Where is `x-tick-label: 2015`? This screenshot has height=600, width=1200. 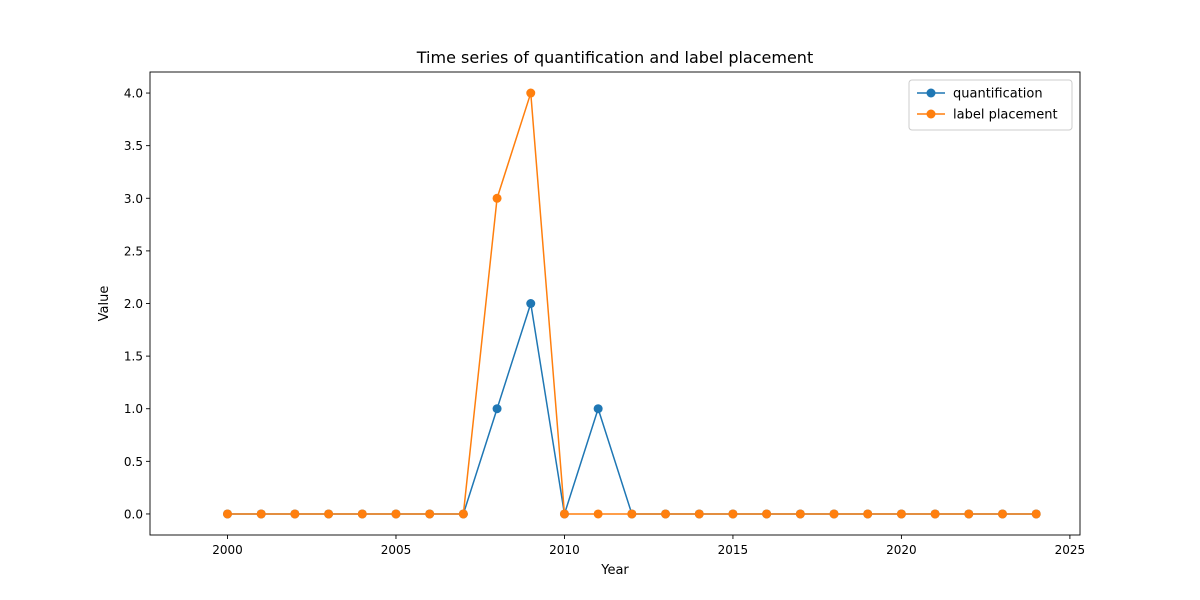 x-tick-label: 2015 is located at coordinates (733, 550).